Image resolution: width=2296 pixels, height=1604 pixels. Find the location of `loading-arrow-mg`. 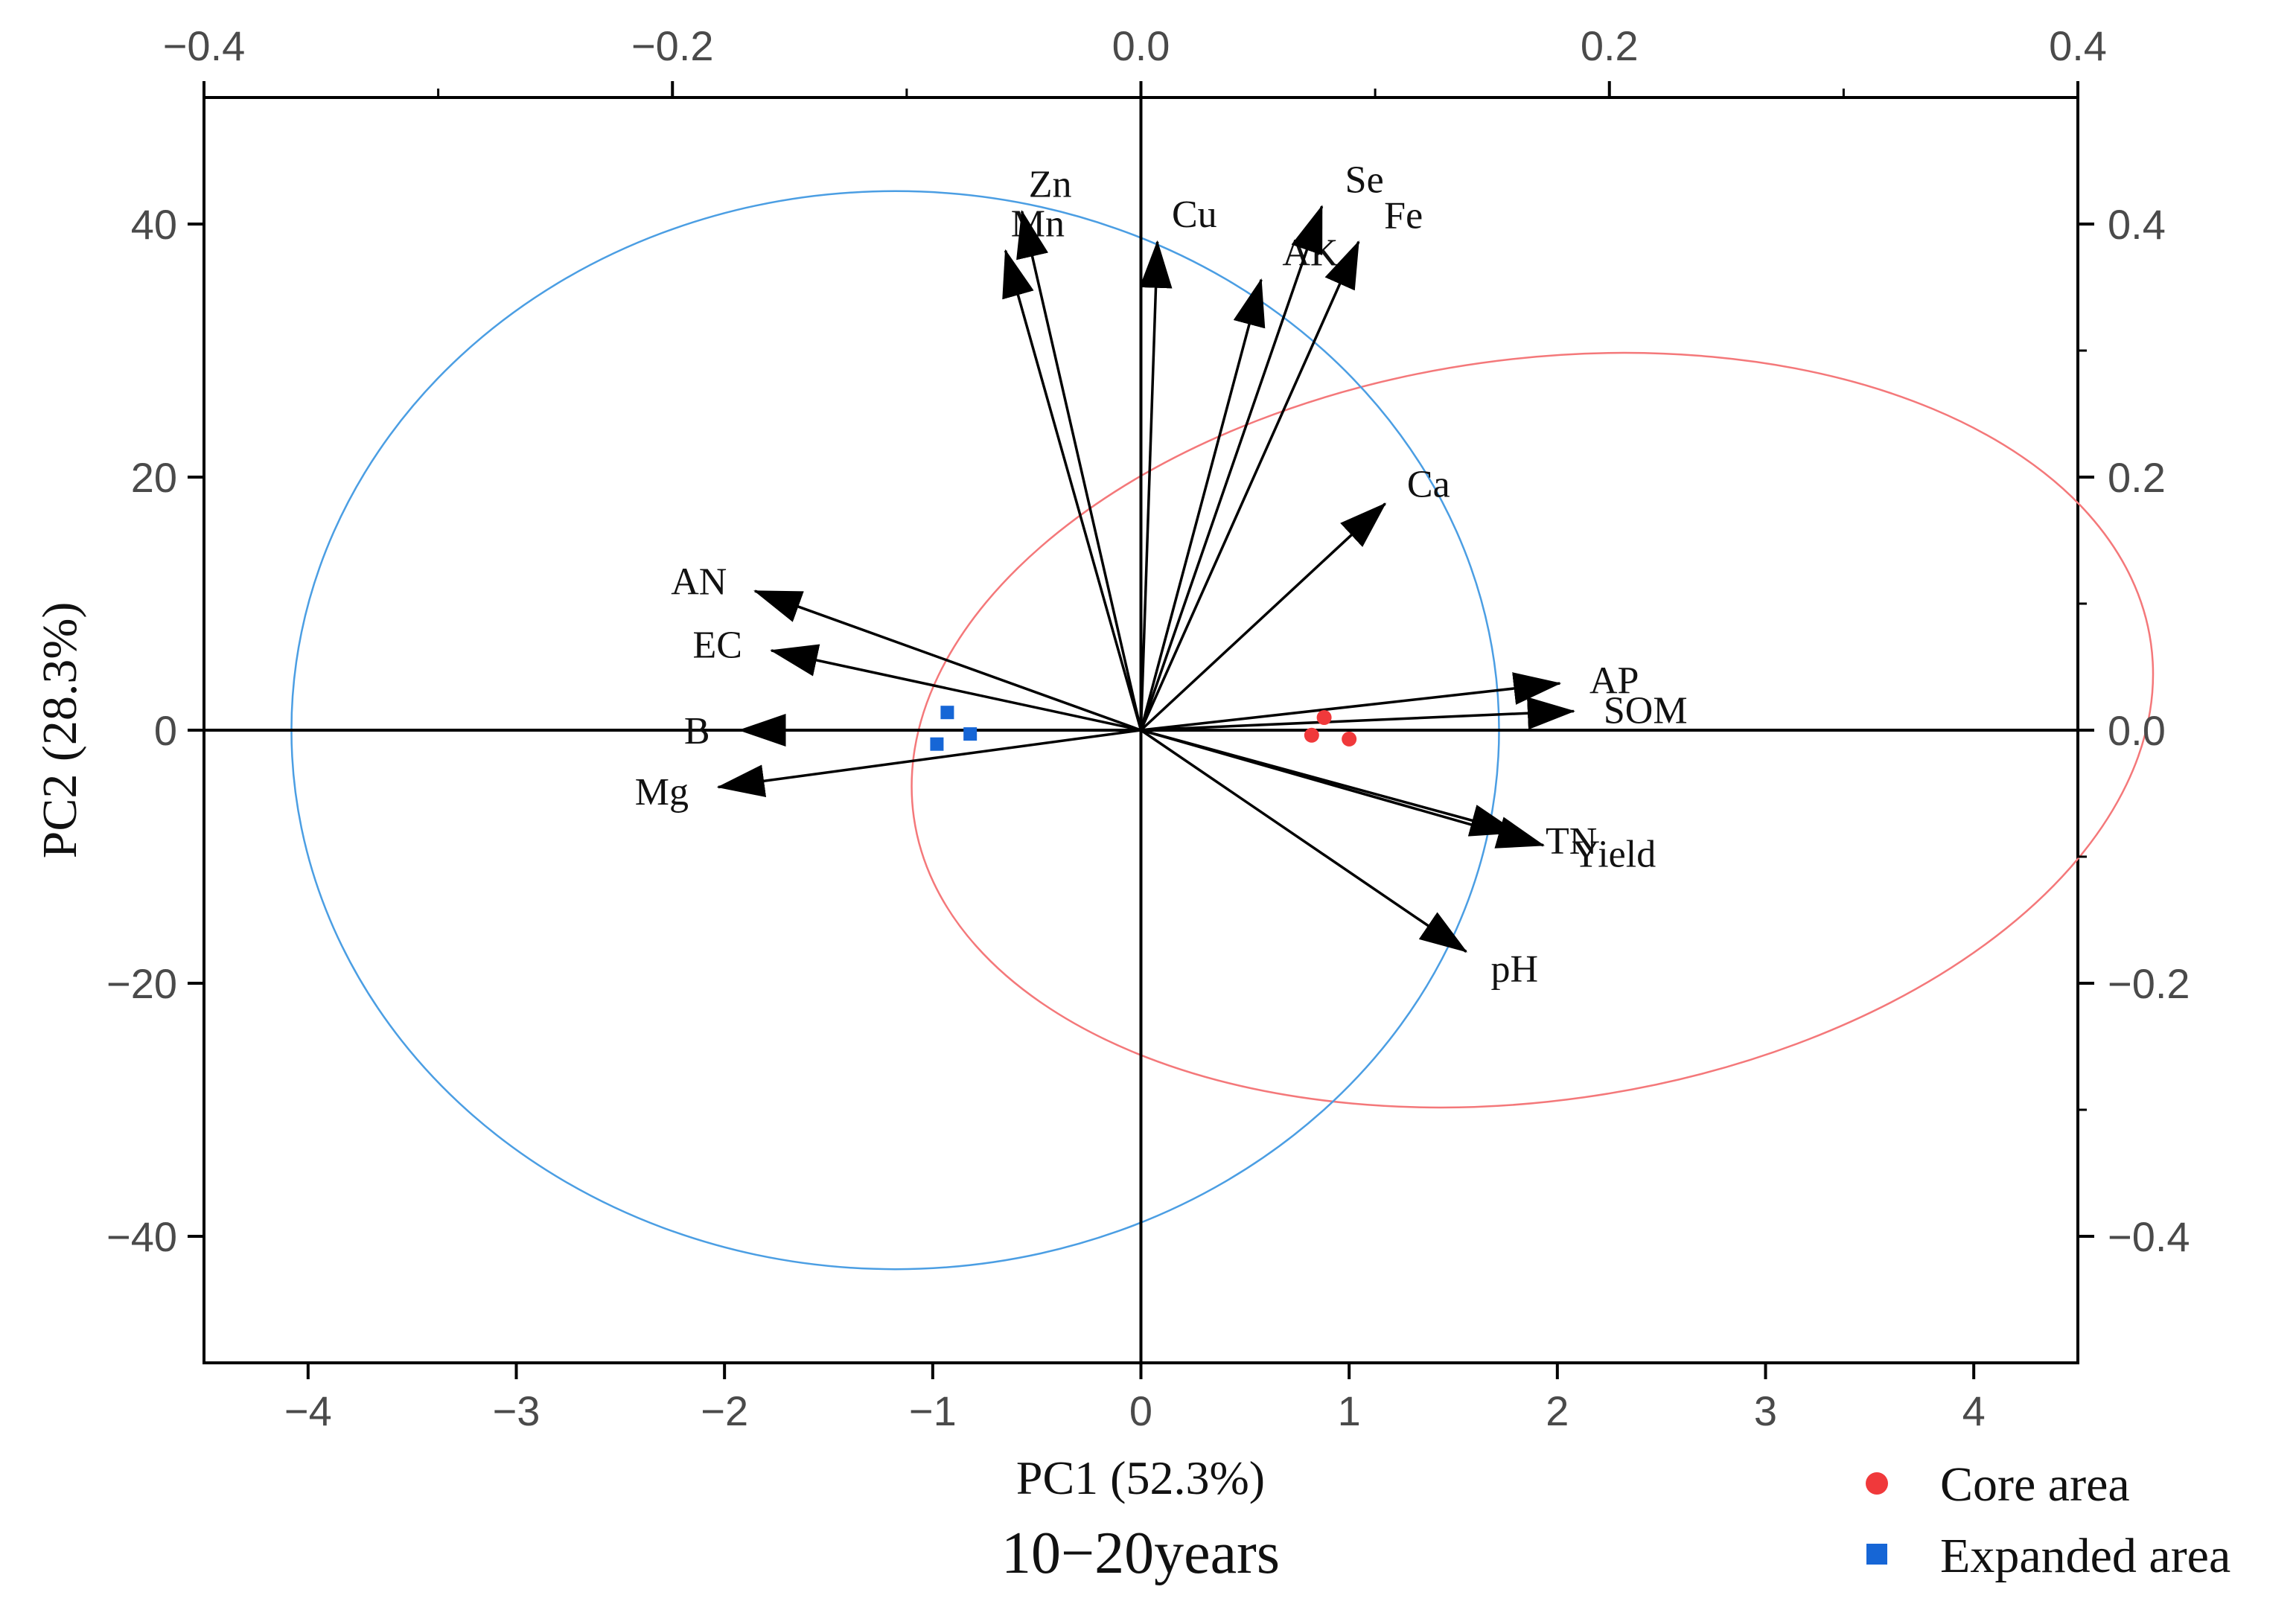

loading-arrow-mg is located at coordinates (928, 763).